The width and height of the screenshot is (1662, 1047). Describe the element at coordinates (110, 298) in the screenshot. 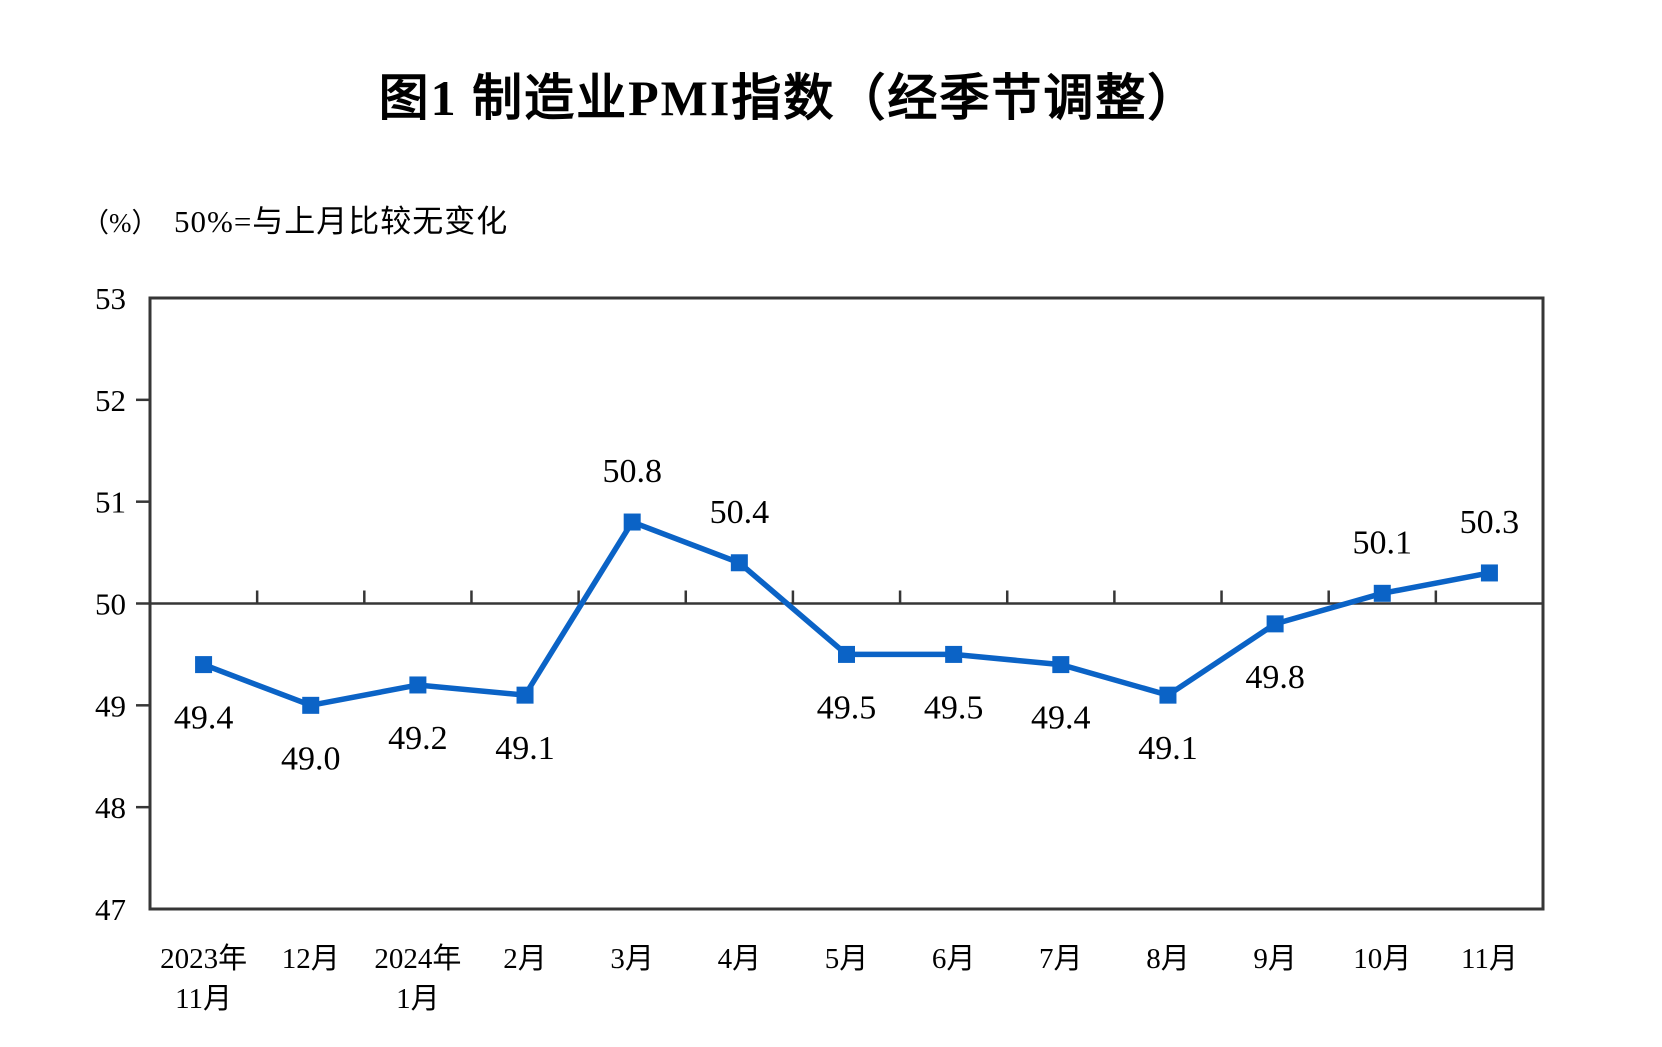

I see `y-axis-label: 53` at that location.